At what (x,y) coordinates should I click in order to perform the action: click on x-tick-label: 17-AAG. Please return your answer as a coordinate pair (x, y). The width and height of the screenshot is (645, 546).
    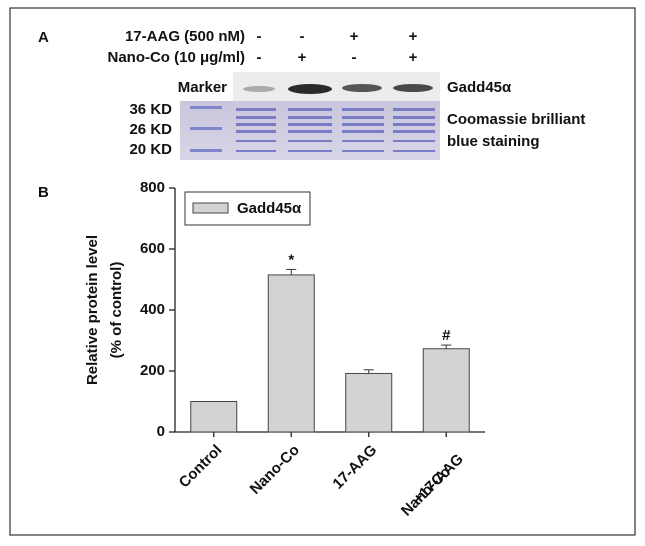
    Looking at the image, I should click on (354, 467).